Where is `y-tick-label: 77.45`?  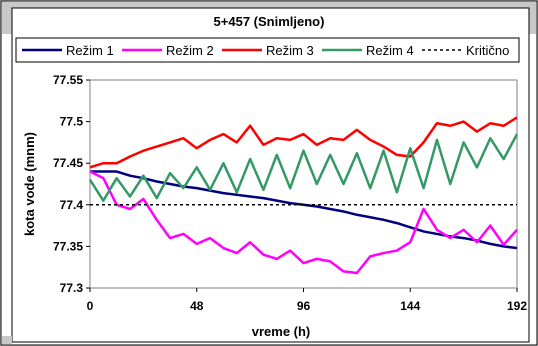
y-tick-label: 77.45 is located at coordinates (68, 163).